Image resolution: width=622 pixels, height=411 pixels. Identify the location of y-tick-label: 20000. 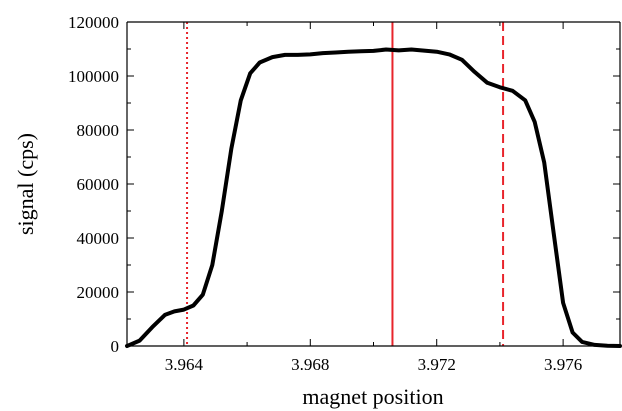
(98, 292).